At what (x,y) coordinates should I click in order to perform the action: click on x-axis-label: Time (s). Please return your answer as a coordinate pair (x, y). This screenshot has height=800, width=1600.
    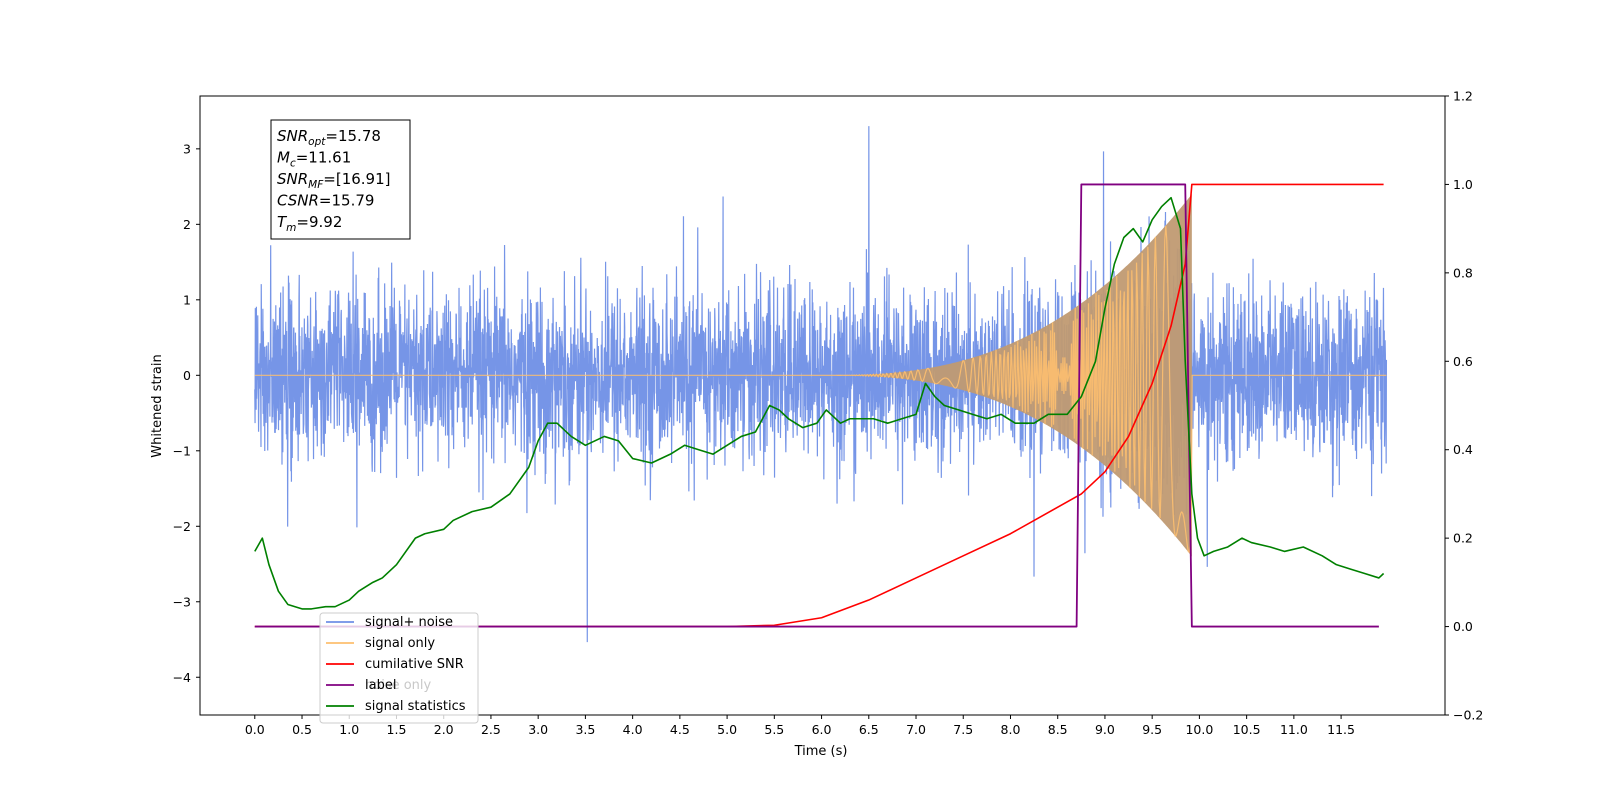
    Looking at the image, I should click on (821, 751).